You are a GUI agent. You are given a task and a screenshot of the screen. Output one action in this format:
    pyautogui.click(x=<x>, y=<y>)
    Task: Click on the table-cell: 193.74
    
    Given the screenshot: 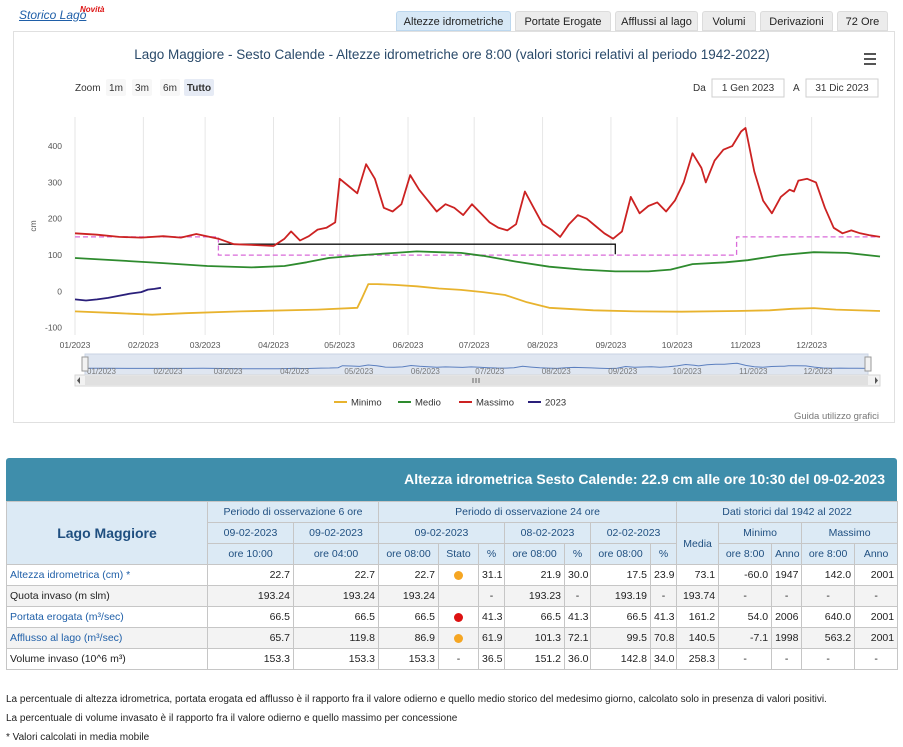 What is the action you would take?
    pyautogui.click(x=698, y=596)
    